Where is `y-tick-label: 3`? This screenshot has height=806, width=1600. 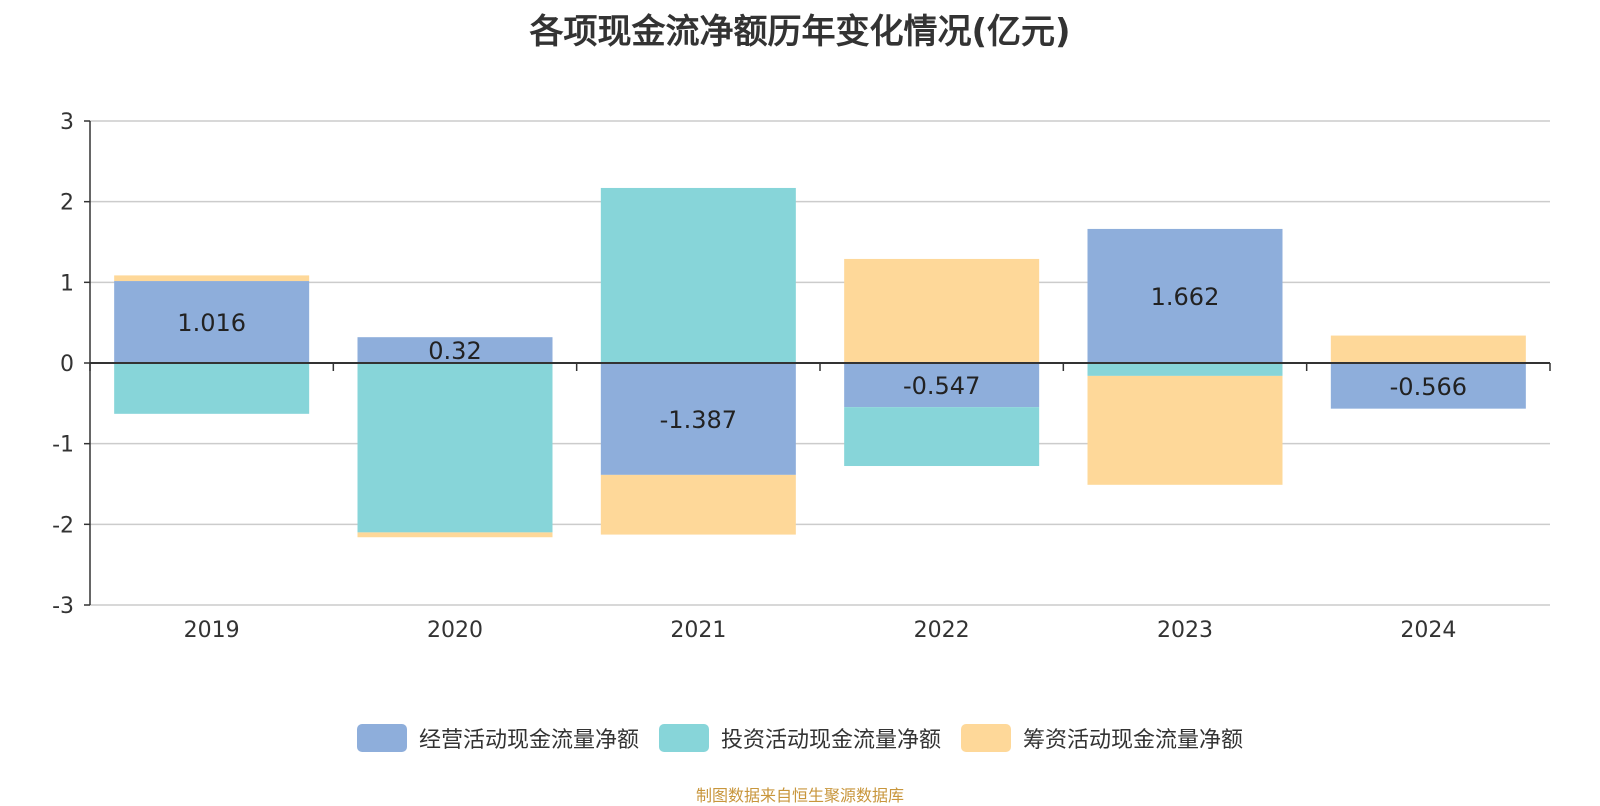
y-tick-label: 3 is located at coordinates (67, 122).